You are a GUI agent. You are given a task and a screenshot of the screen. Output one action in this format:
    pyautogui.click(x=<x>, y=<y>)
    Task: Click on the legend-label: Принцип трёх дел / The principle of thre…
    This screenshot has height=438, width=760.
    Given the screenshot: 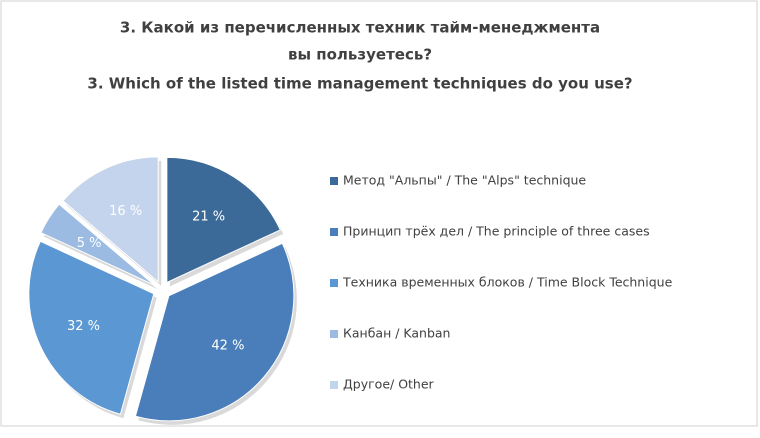 What is the action you would take?
    pyautogui.click(x=496, y=231)
    